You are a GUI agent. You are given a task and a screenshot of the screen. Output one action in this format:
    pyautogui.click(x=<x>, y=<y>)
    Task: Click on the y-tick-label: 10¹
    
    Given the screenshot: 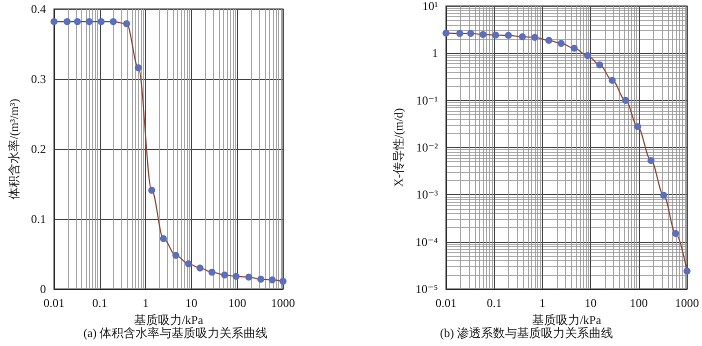 What is the action you would take?
    pyautogui.click(x=430, y=6)
    